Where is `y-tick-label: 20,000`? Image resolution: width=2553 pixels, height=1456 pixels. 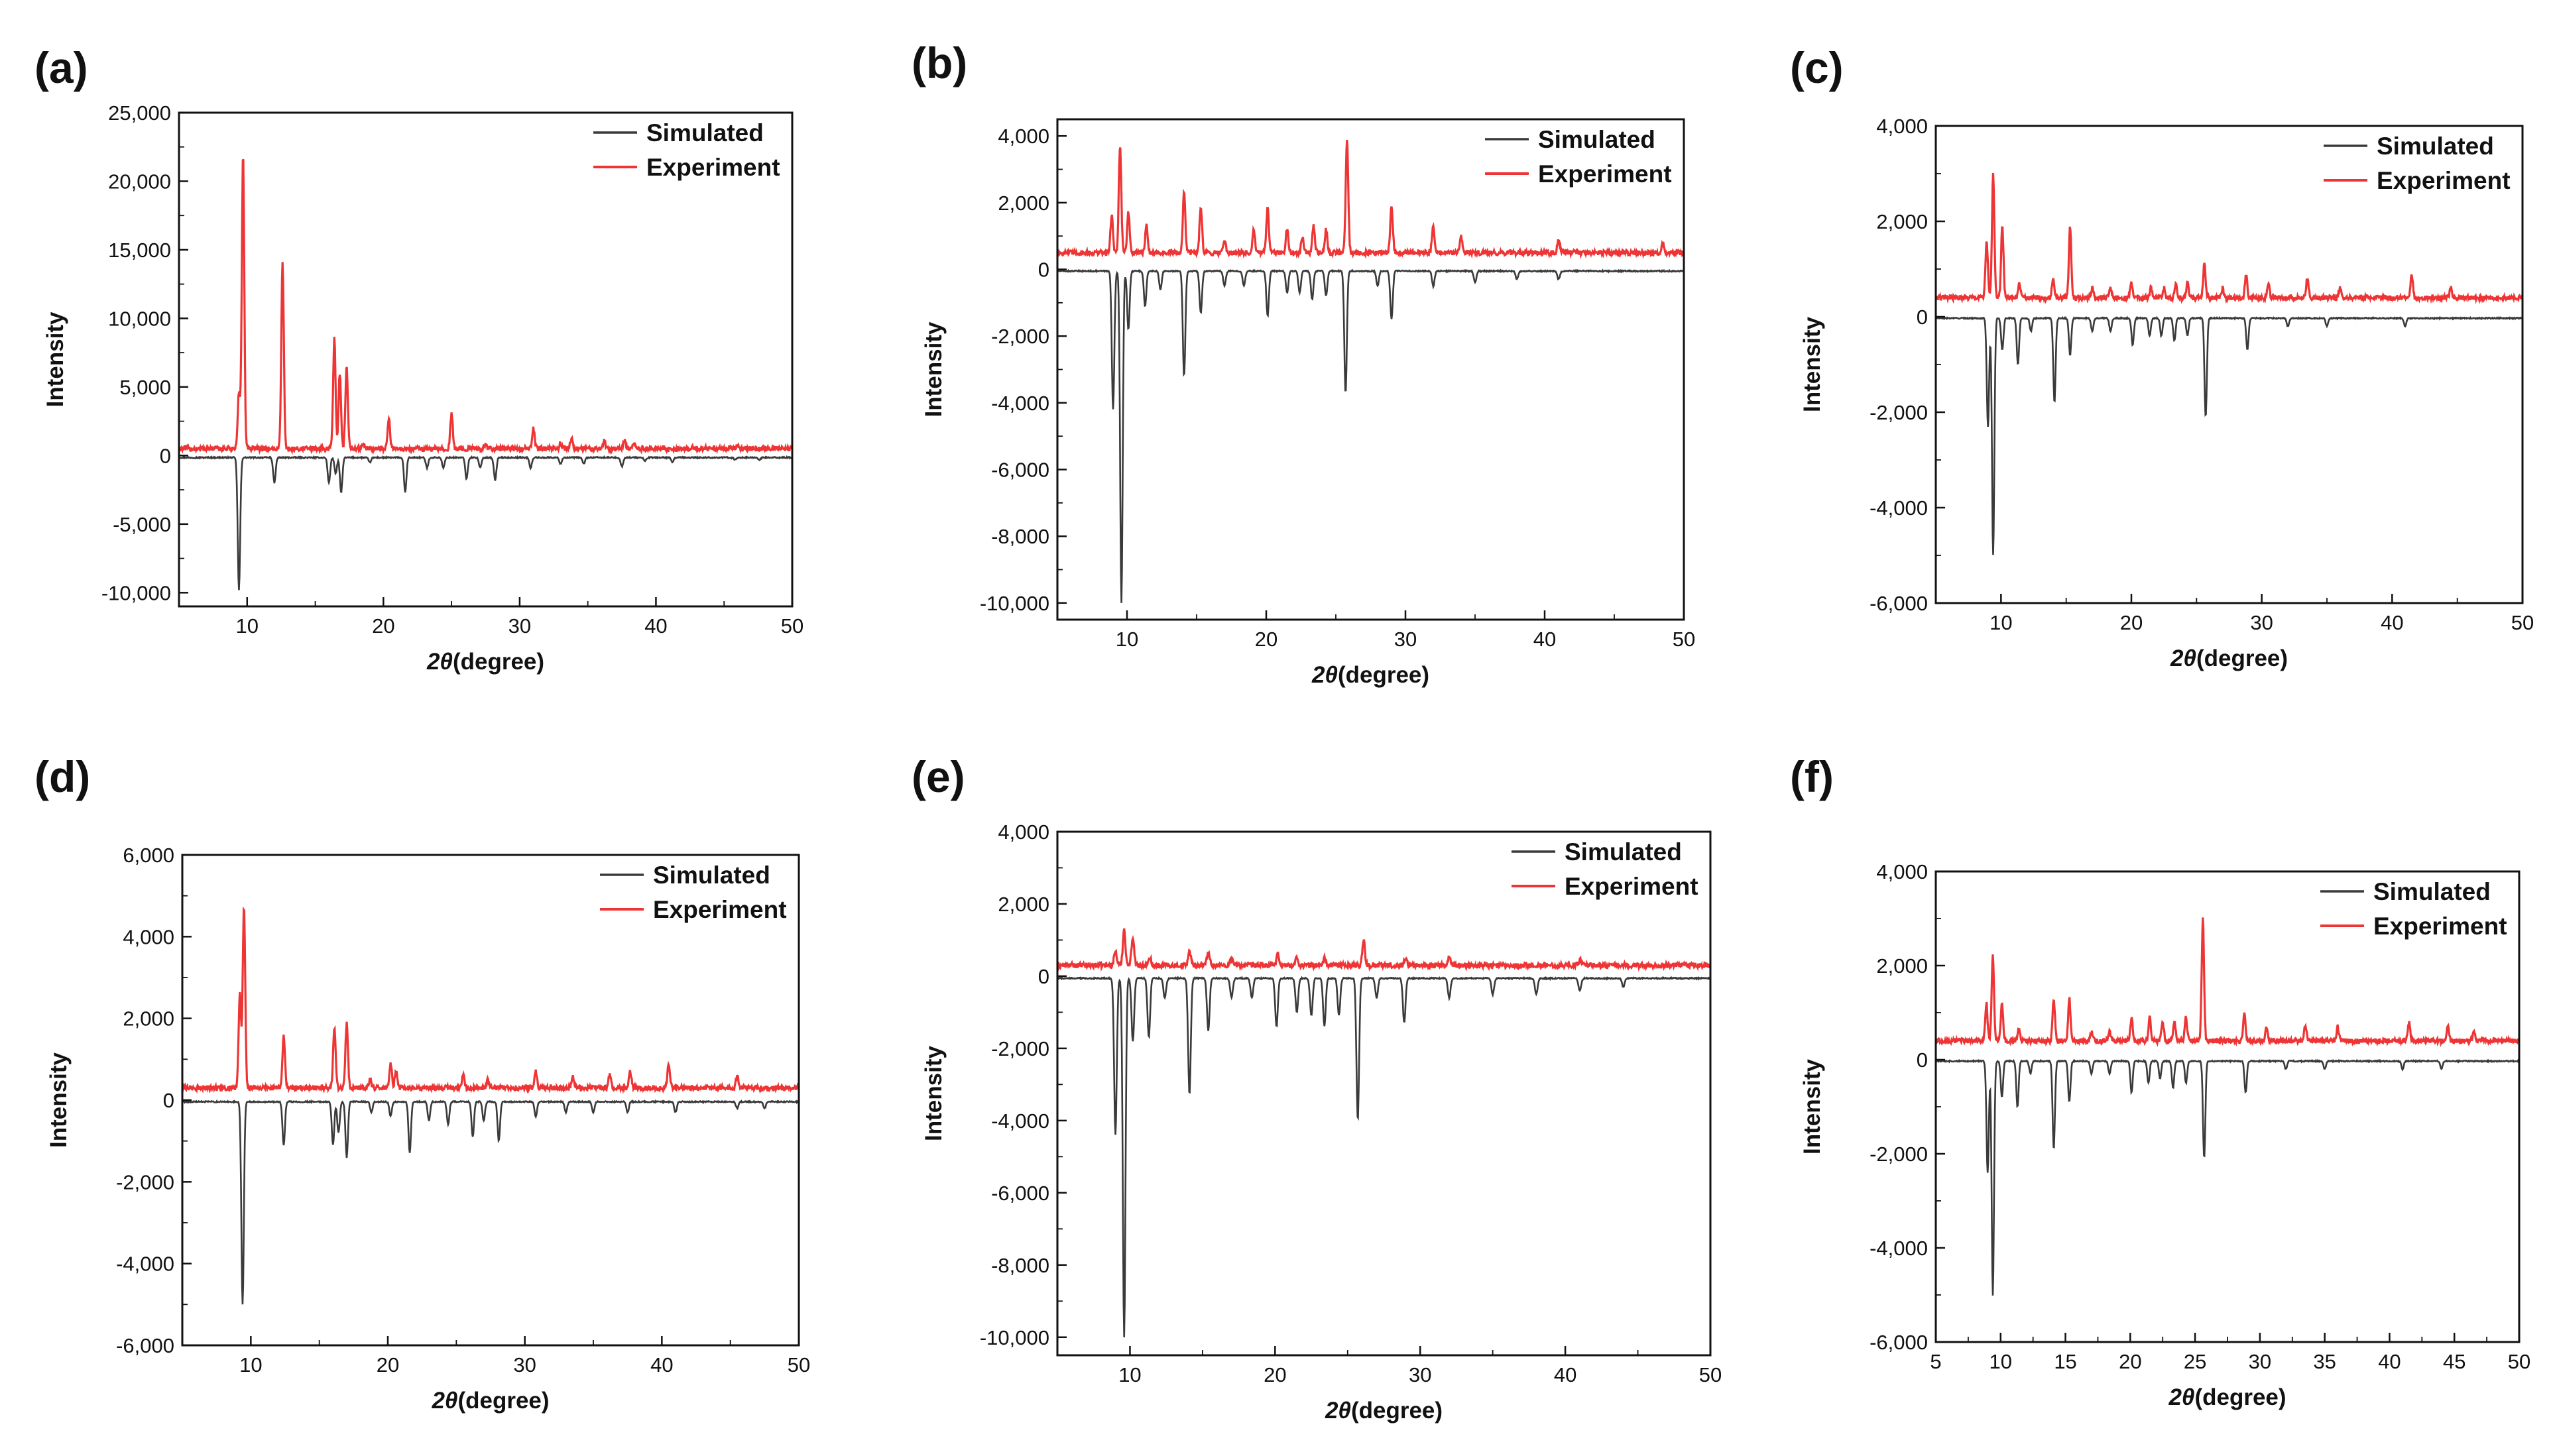 y-tick-label: 20,000 is located at coordinates (140, 182).